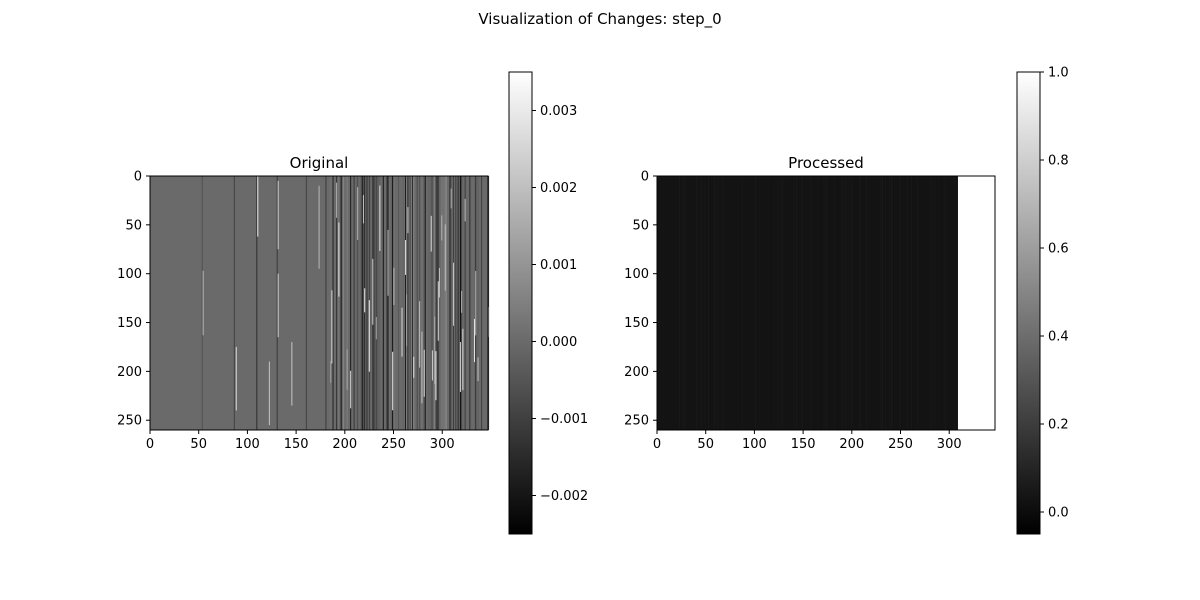 This screenshot has height=600, width=1200. I want to click on y-tick-label: 200, so click(636, 372).